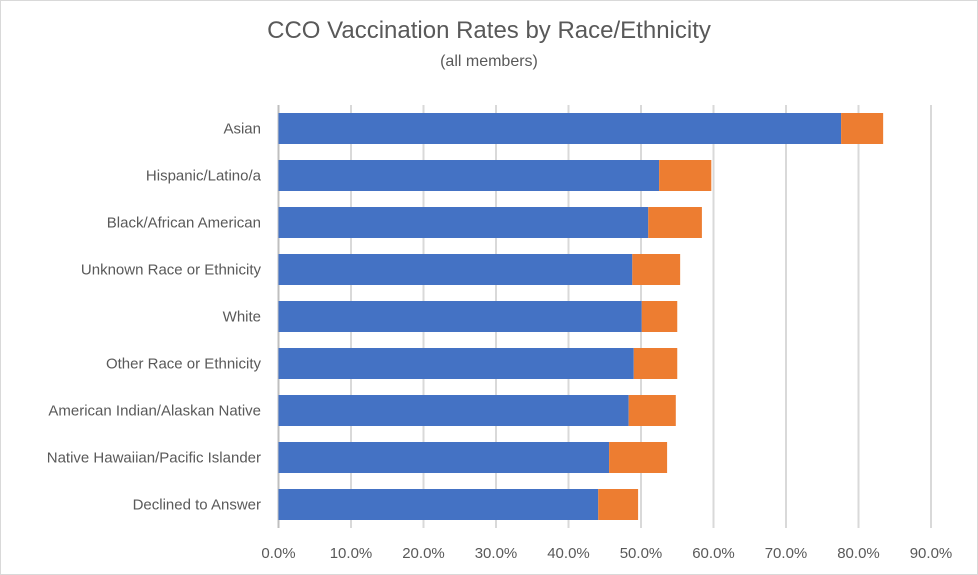 The width and height of the screenshot is (978, 575). Describe the element at coordinates (154, 411) in the screenshot. I see `category-label: American Indian/Alaskan Native` at that location.